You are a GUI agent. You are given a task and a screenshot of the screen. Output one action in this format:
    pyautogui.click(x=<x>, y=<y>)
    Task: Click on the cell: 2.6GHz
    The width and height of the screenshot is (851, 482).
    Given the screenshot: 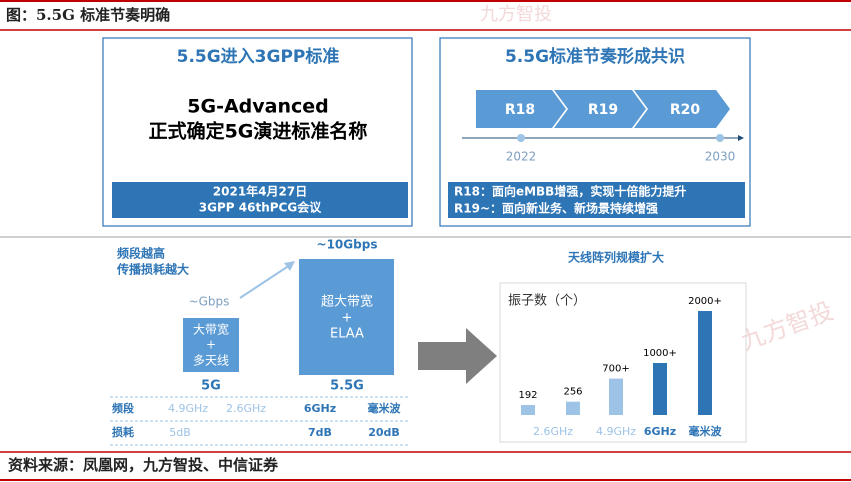 What is the action you would take?
    pyautogui.click(x=246, y=408)
    